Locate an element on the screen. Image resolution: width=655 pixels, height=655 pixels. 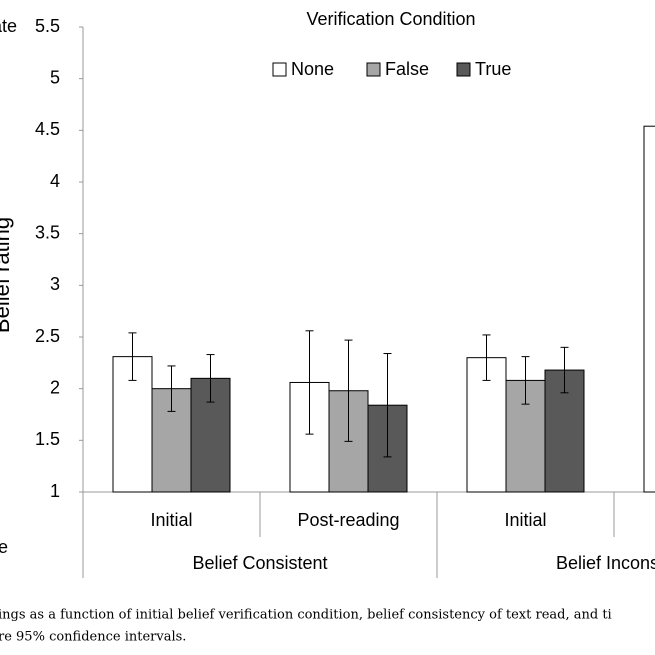
y-tick-label: 4.5 is located at coordinates (47, 129).